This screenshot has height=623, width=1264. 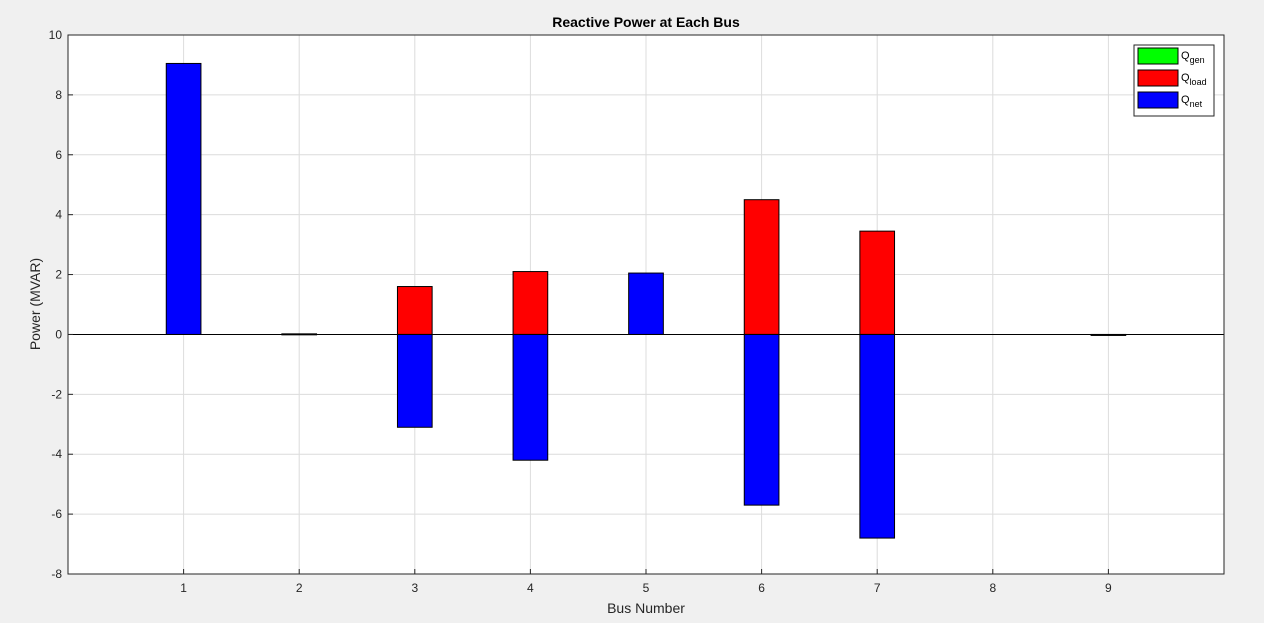 What do you see at coordinates (1194, 79) in the screenshot?
I see `legend-label-load: Qload` at bounding box center [1194, 79].